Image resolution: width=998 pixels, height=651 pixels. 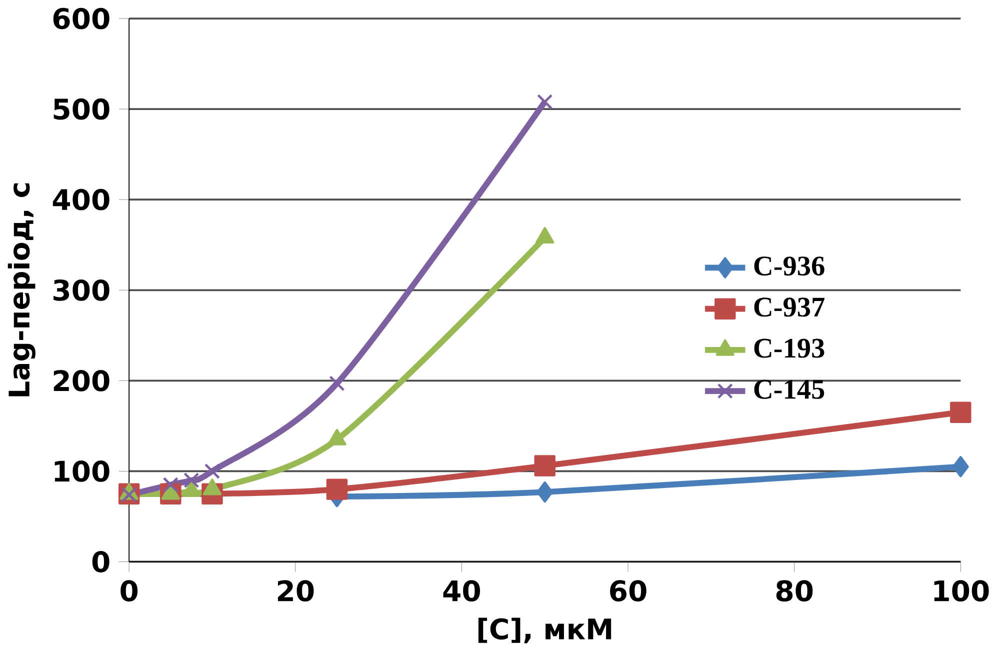 What do you see at coordinates (82, 290) in the screenshot?
I see `y-tick-label: 300` at bounding box center [82, 290].